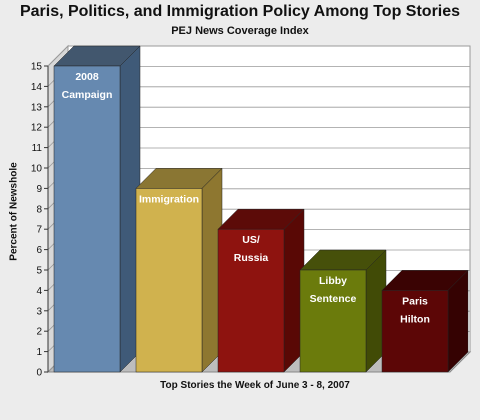 The height and width of the screenshot is (420, 480). I want to click on y-tick-label: 0, so click(39, 373).